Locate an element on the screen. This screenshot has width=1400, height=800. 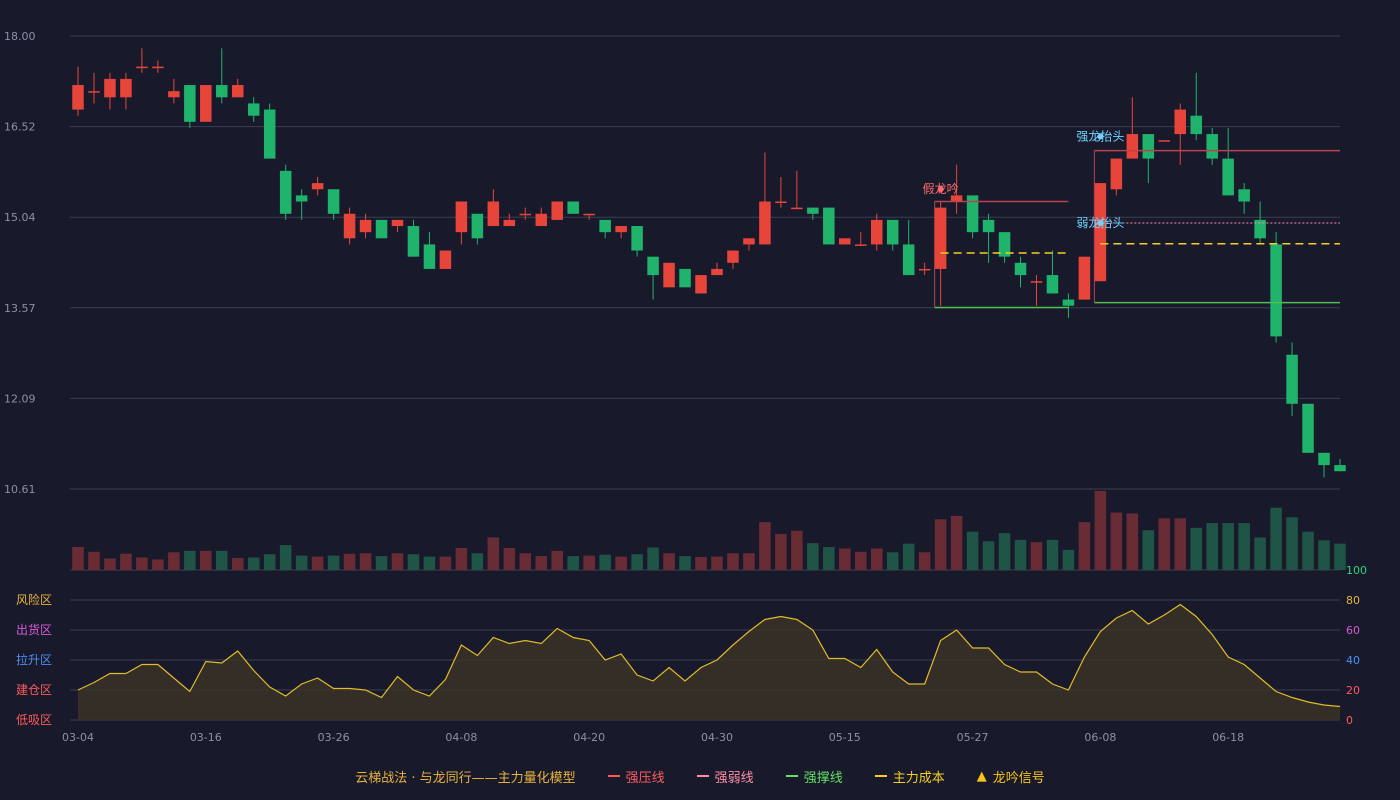
x-tick-label: 05-15 is located at coordinates (845, 737).